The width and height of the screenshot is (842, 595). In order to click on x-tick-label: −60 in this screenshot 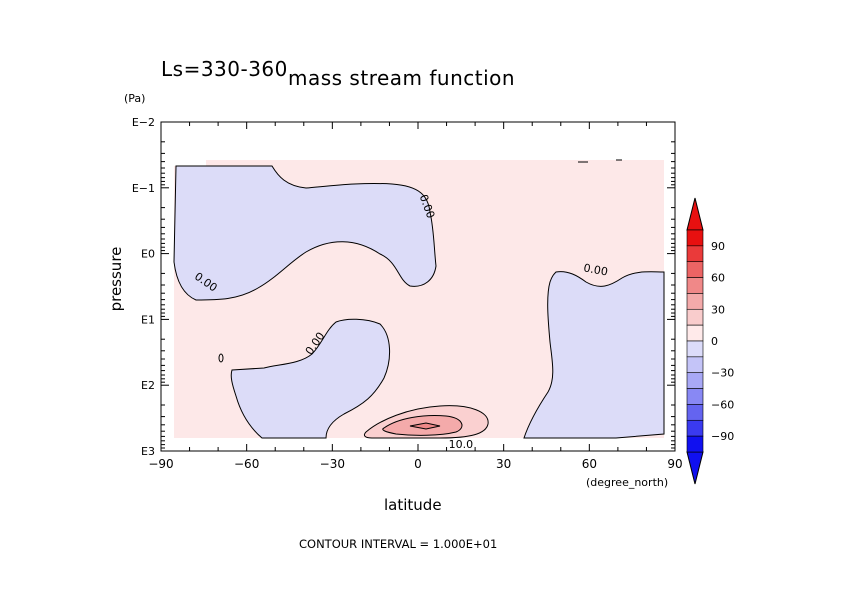, I will do `click(246, 464)`.